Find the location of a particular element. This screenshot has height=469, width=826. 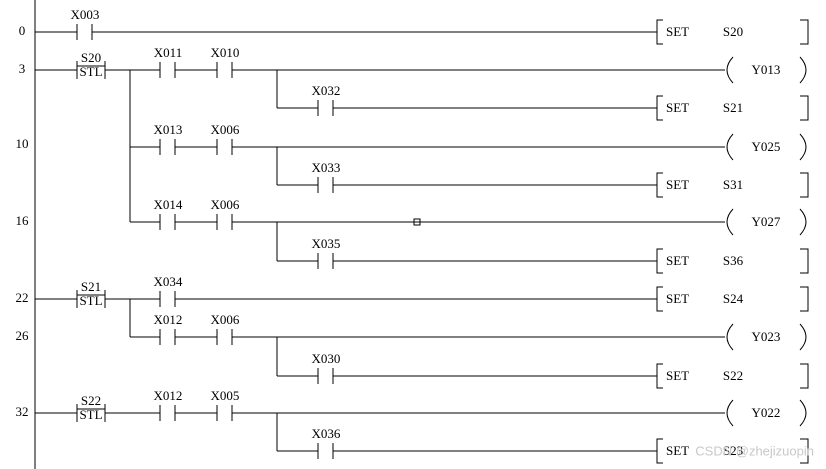

contact-label: X003 is located at coordinates (85, 14).